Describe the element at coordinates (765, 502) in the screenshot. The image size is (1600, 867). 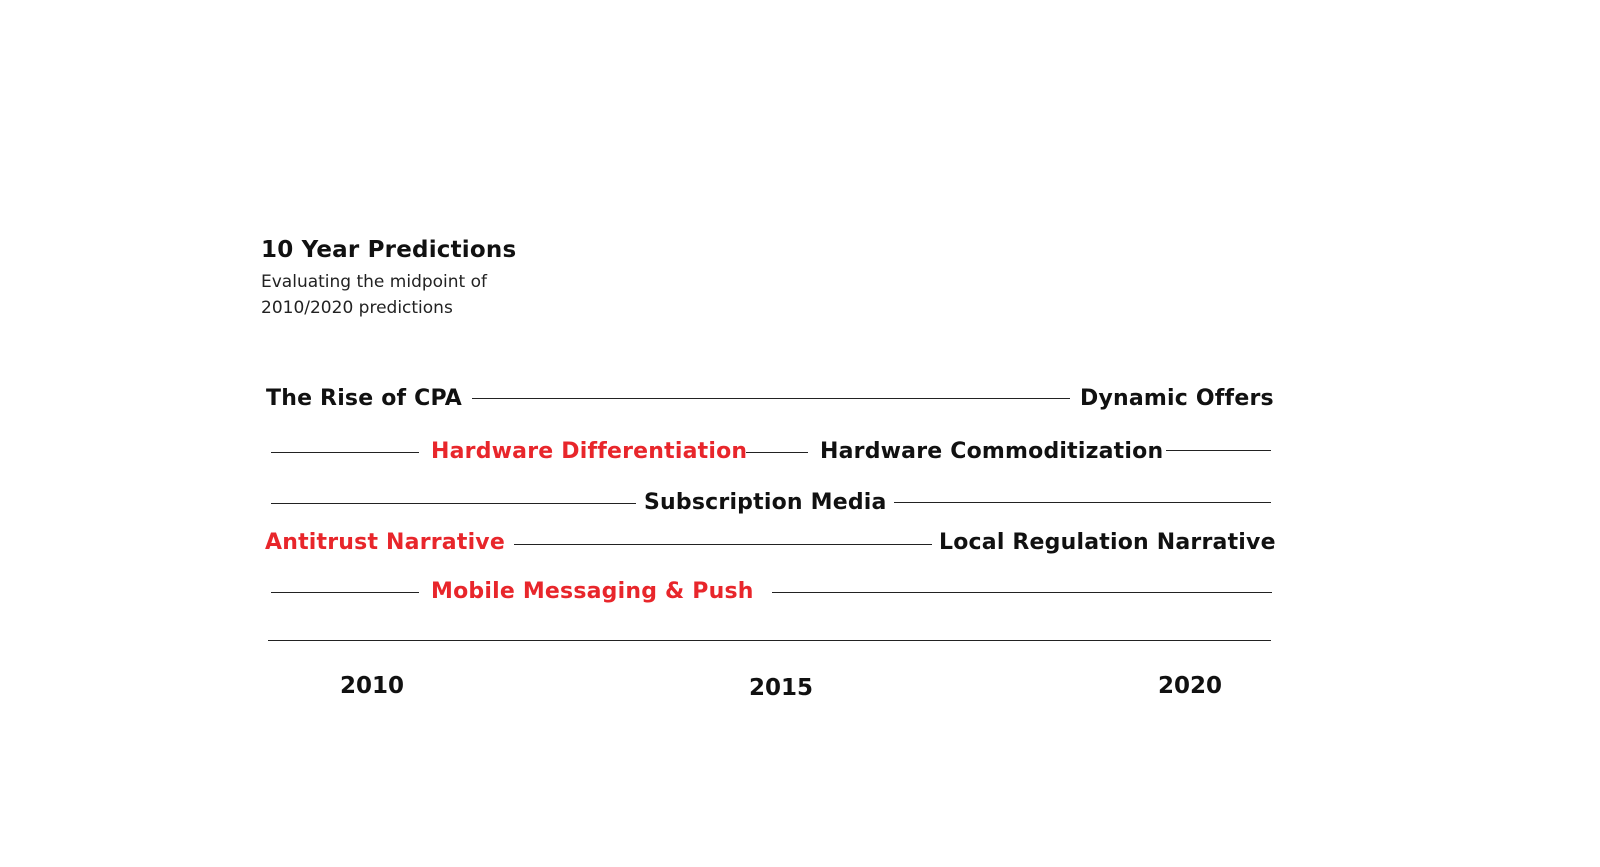
I see `prediction-subscription-media: Subscription Media` at that location.